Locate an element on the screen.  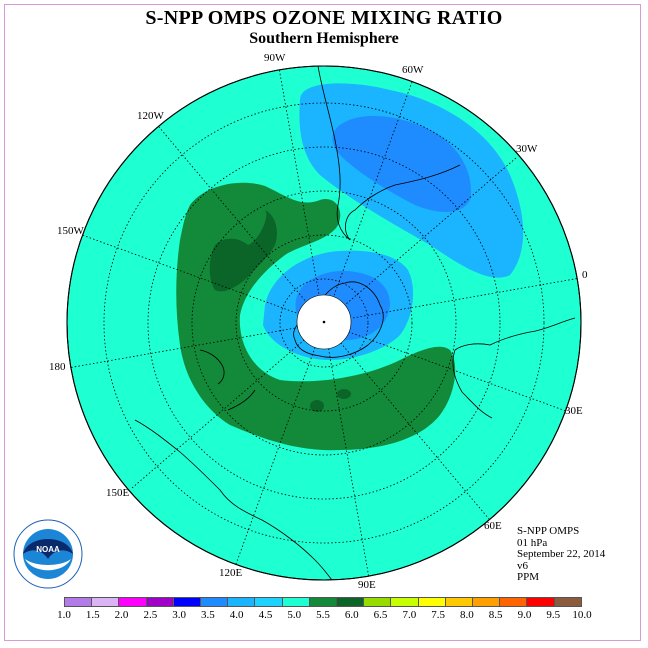
info-version: v6 is located at coordinates (522, 565).